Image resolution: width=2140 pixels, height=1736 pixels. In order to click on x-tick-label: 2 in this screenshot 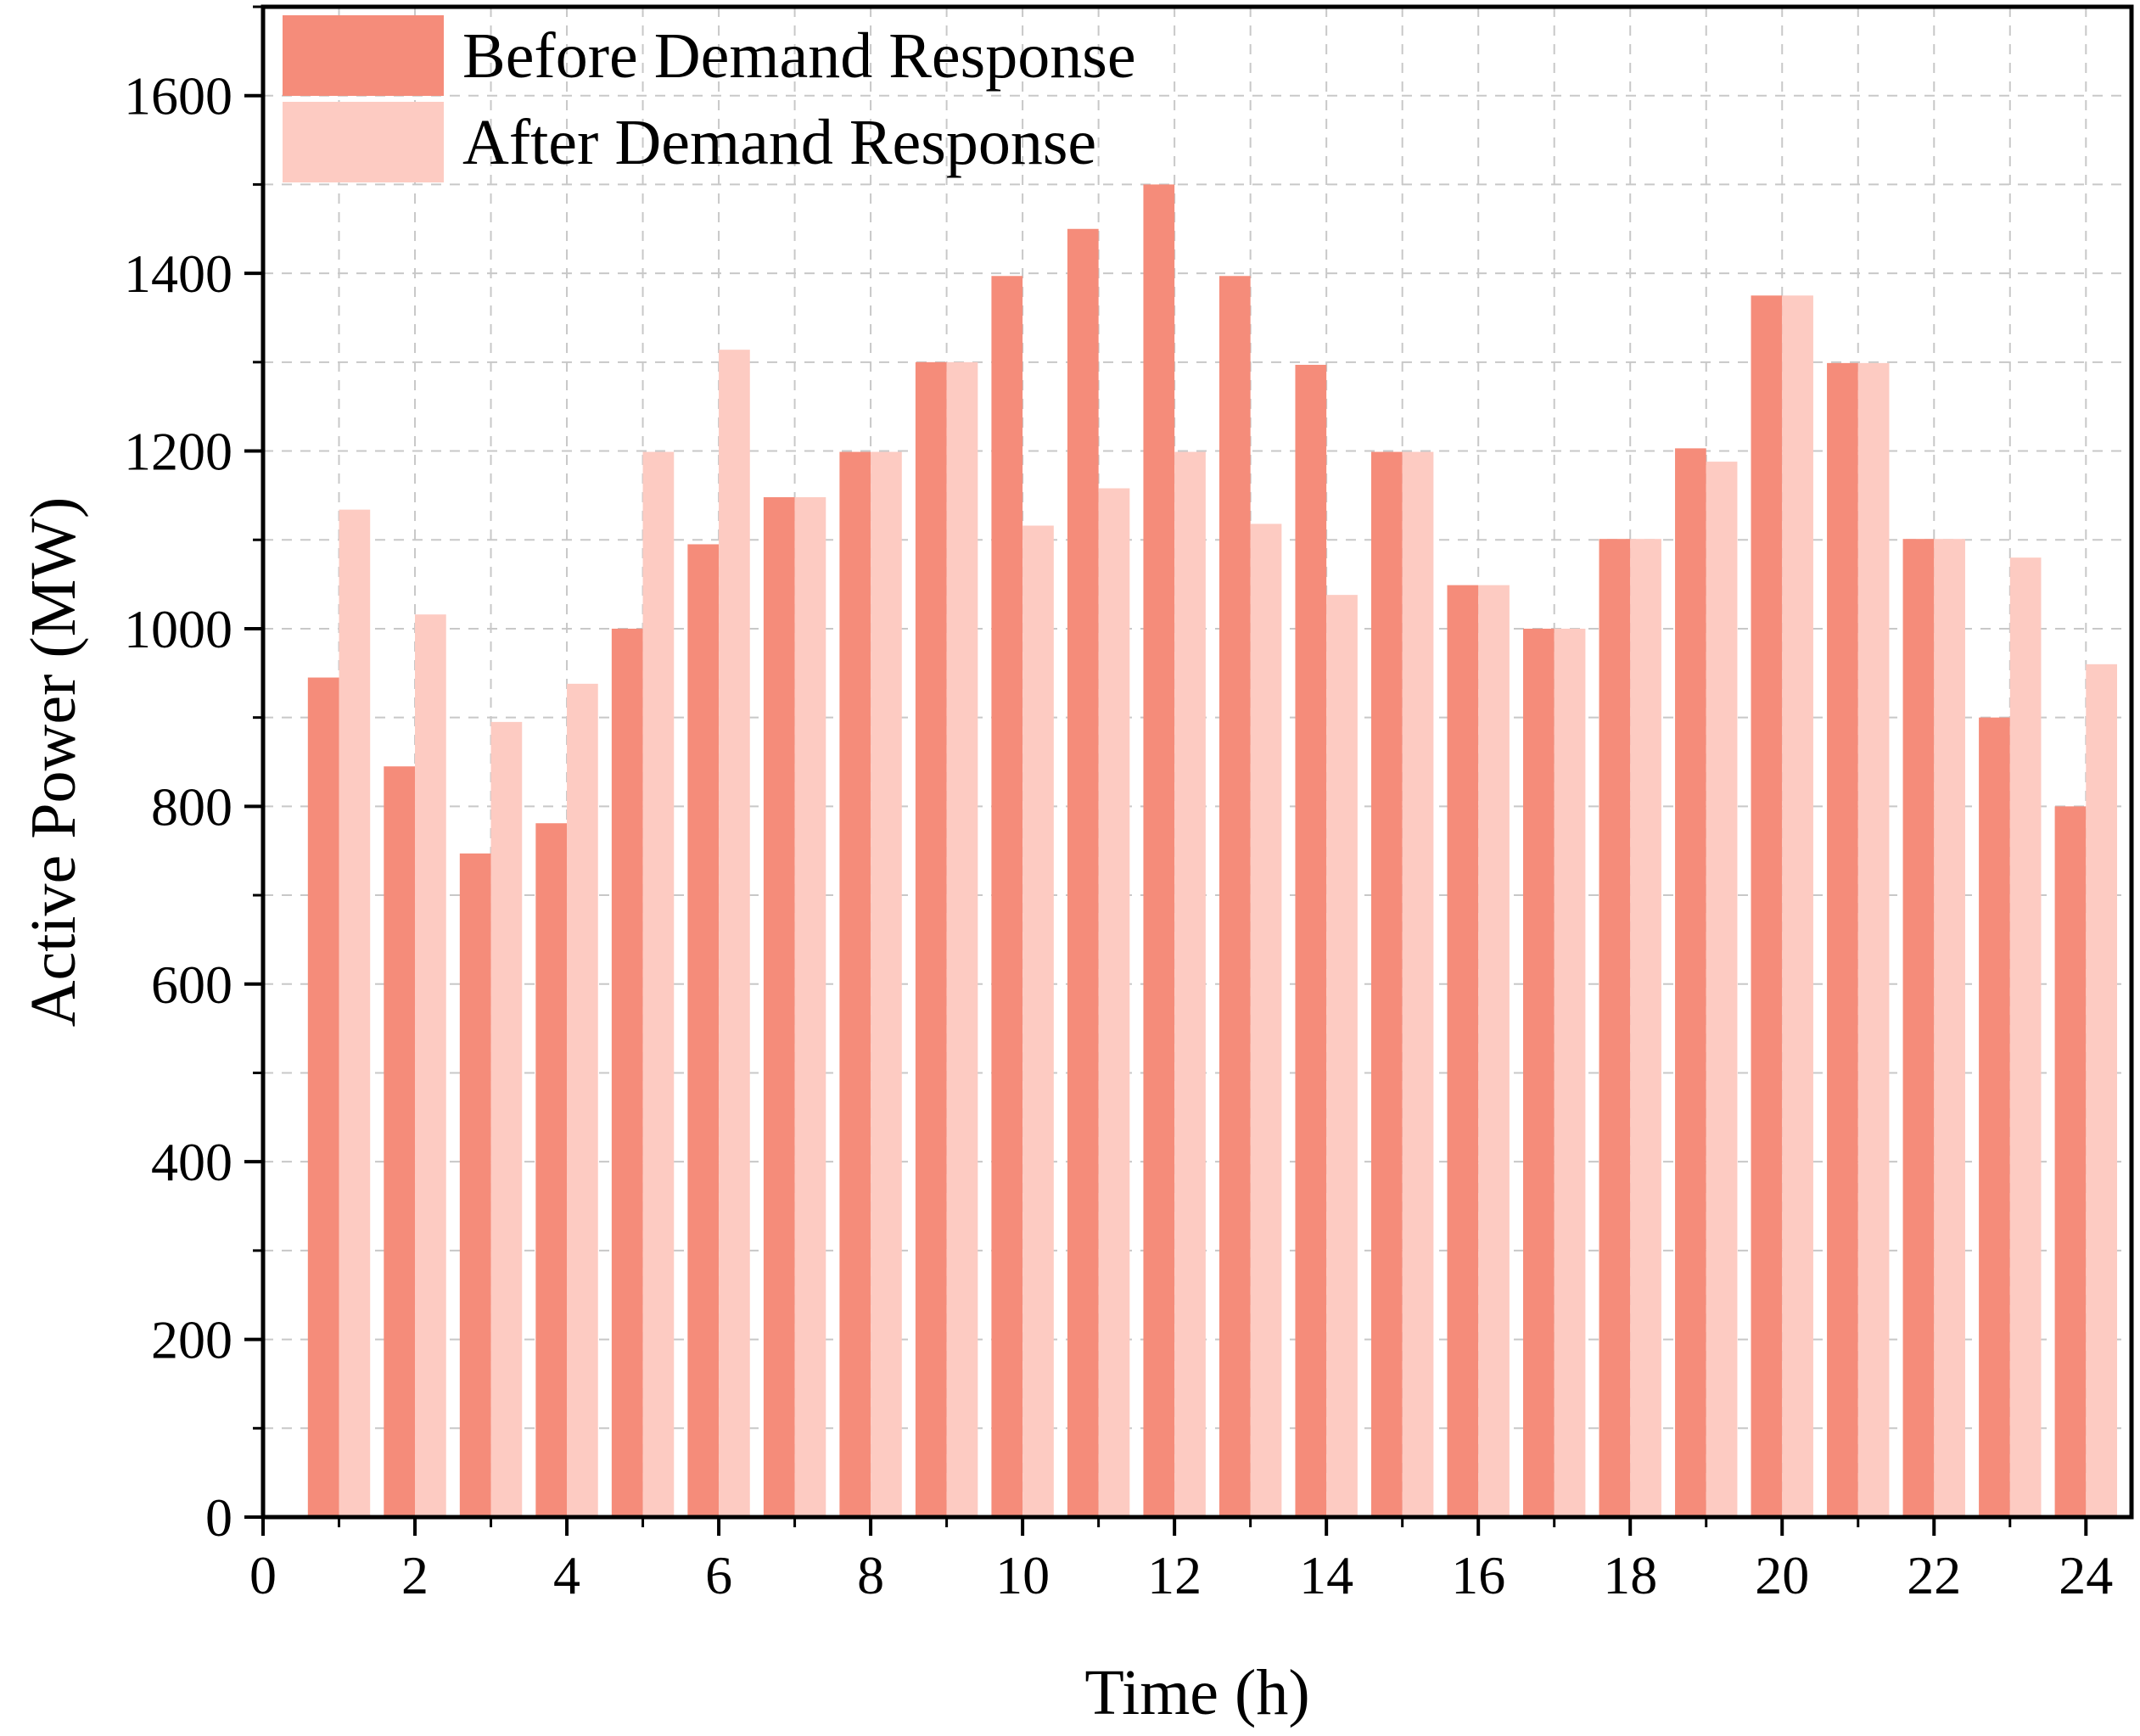, I will do `click(415, 1575)`.